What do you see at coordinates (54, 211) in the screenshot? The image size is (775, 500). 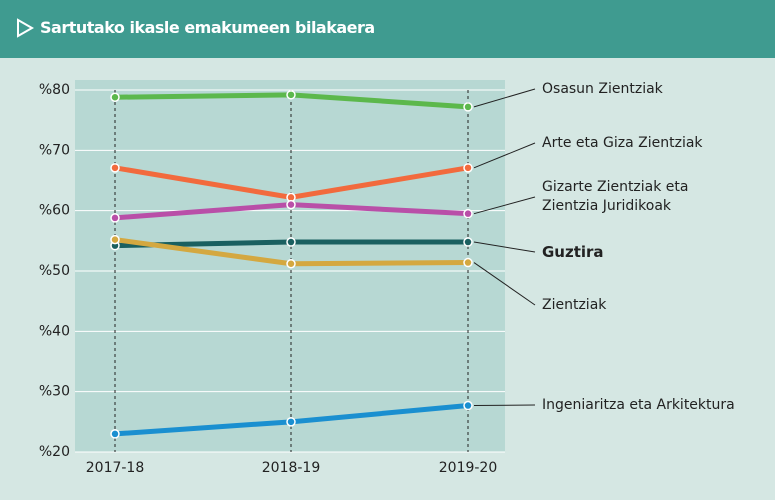 I see `y-tick-label: %60` at bounding box center [54, 211].